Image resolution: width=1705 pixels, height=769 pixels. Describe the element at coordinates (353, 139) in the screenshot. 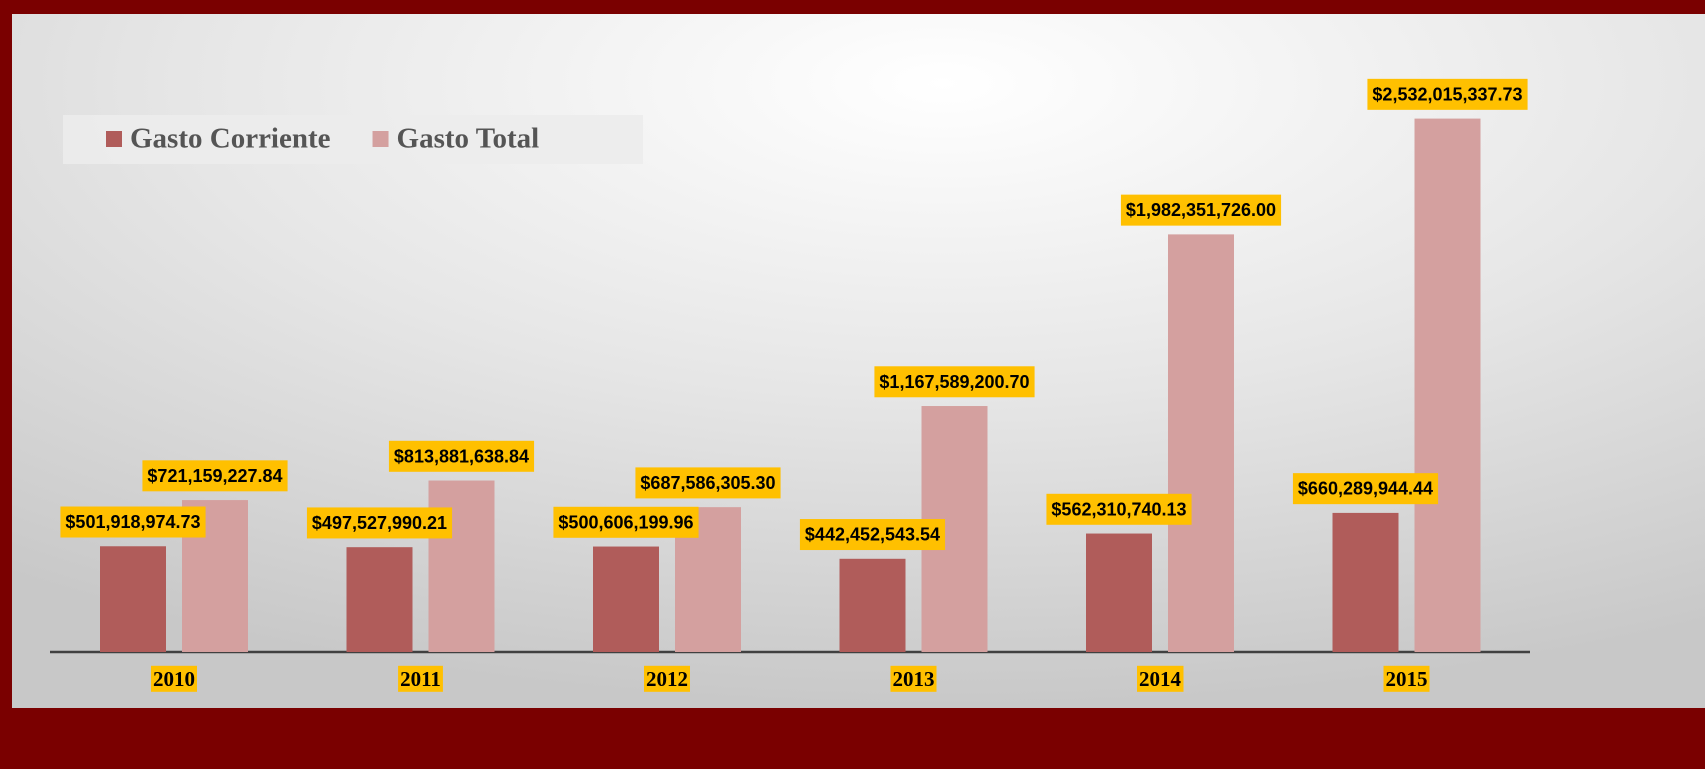

I see `legend-box` at that location.